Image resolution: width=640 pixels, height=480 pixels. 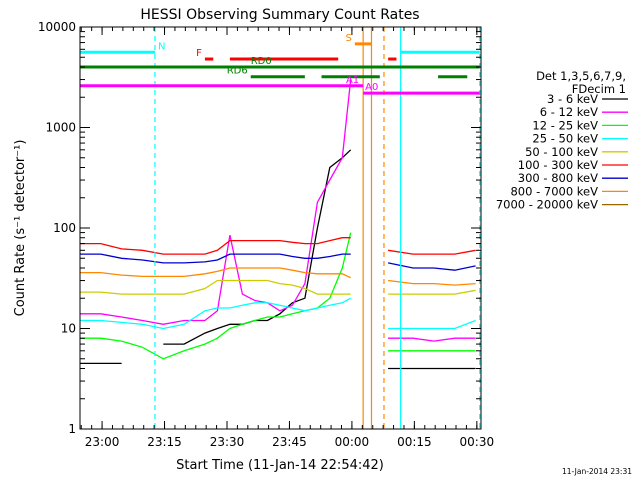 I want to click on legend-label-2: 12 - 25 keV, so click(x=565, y=125).